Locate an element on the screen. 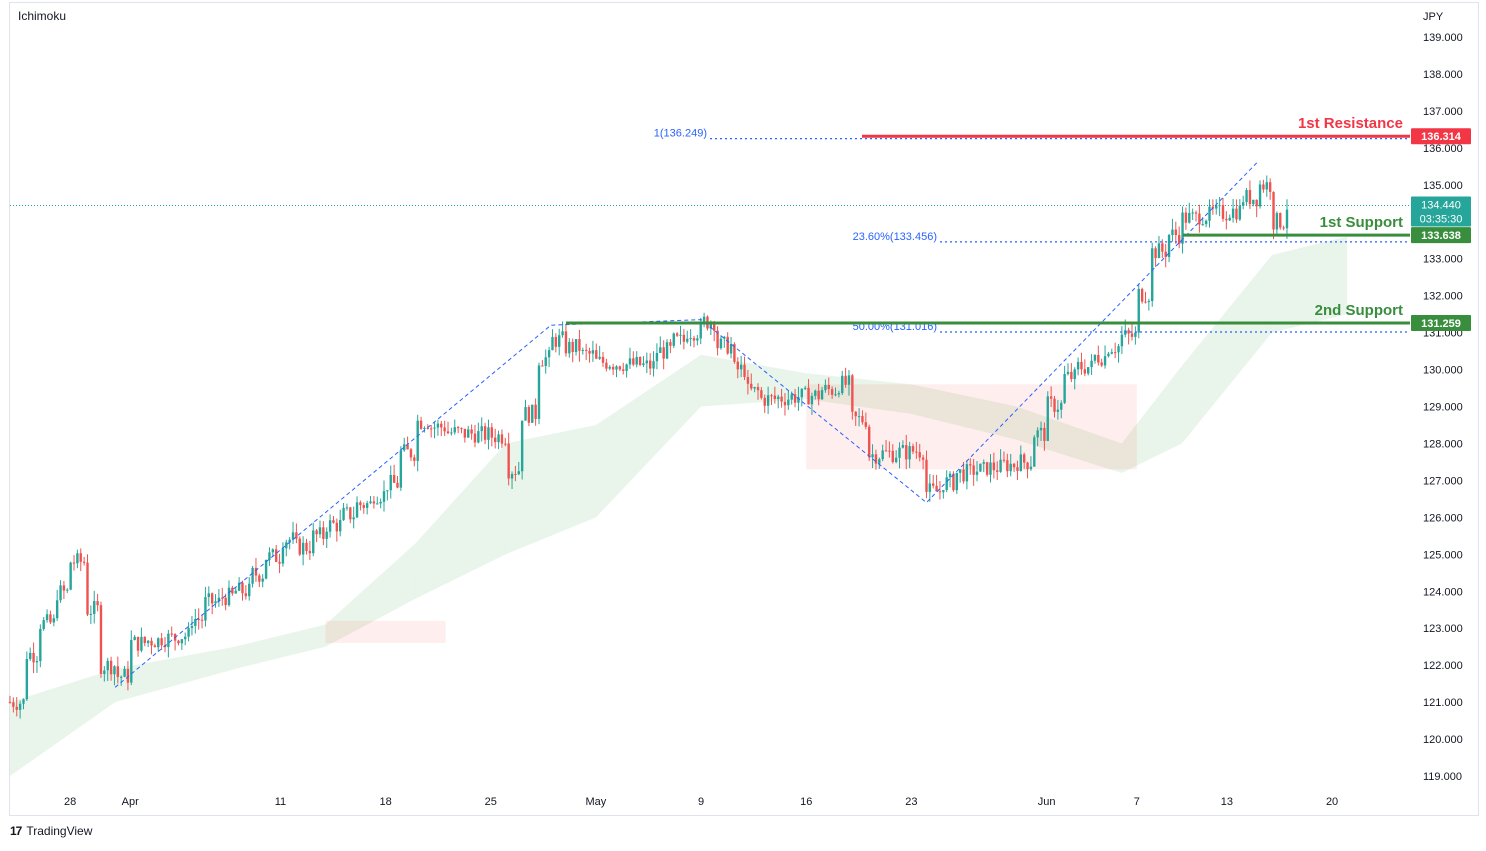  y-tick-label: 120.000 is located at coordinates (1443, 740).